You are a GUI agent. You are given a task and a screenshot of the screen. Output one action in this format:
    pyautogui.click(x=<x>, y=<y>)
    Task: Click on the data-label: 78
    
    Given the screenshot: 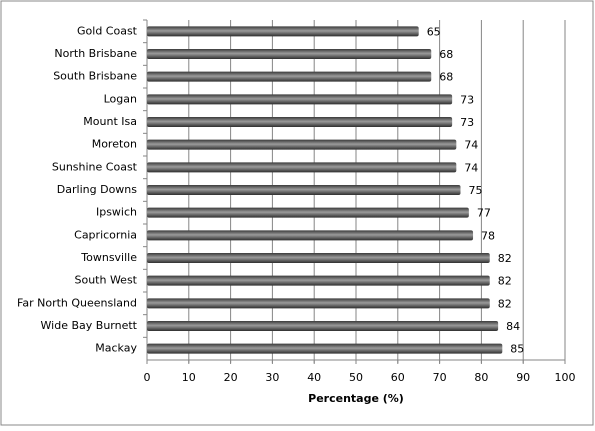 What is the action you would take?
    pyautogui.click(x=488, y=235)
    